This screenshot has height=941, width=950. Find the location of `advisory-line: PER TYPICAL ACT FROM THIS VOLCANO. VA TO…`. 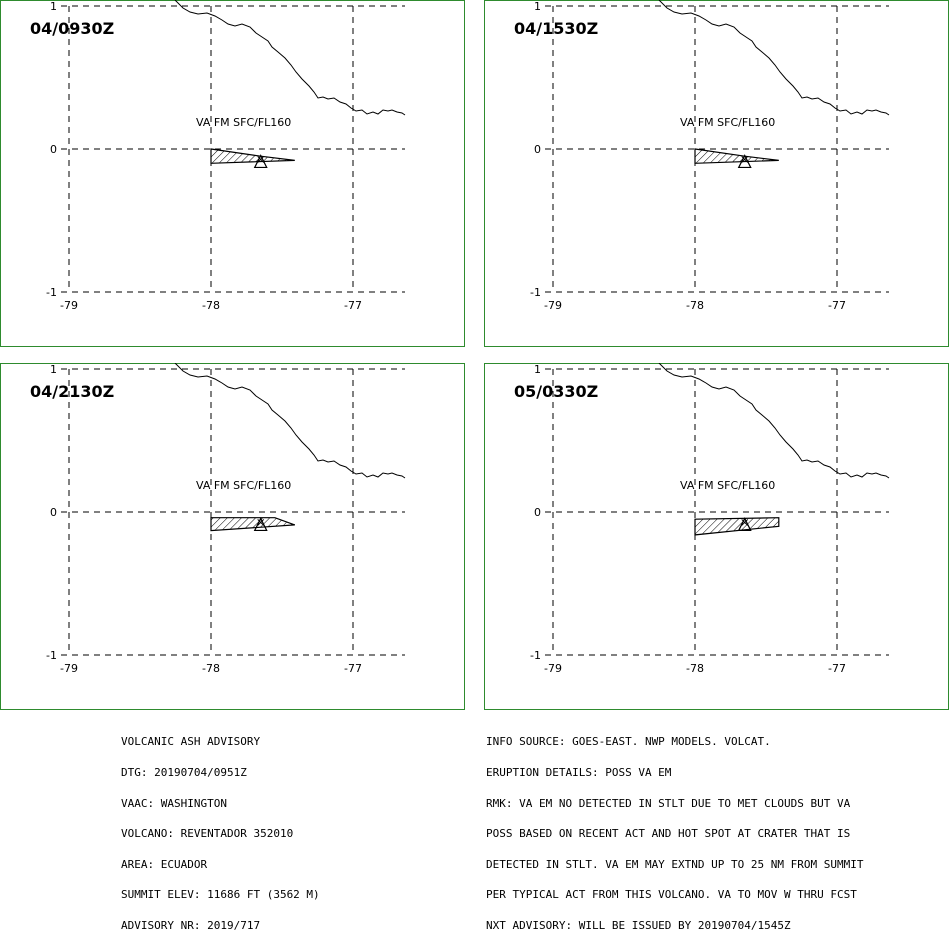

advisory-line: PER TYPICAL ACT FROM THIS VOLCANO. VA TO… is located at coordinates (671, 895).